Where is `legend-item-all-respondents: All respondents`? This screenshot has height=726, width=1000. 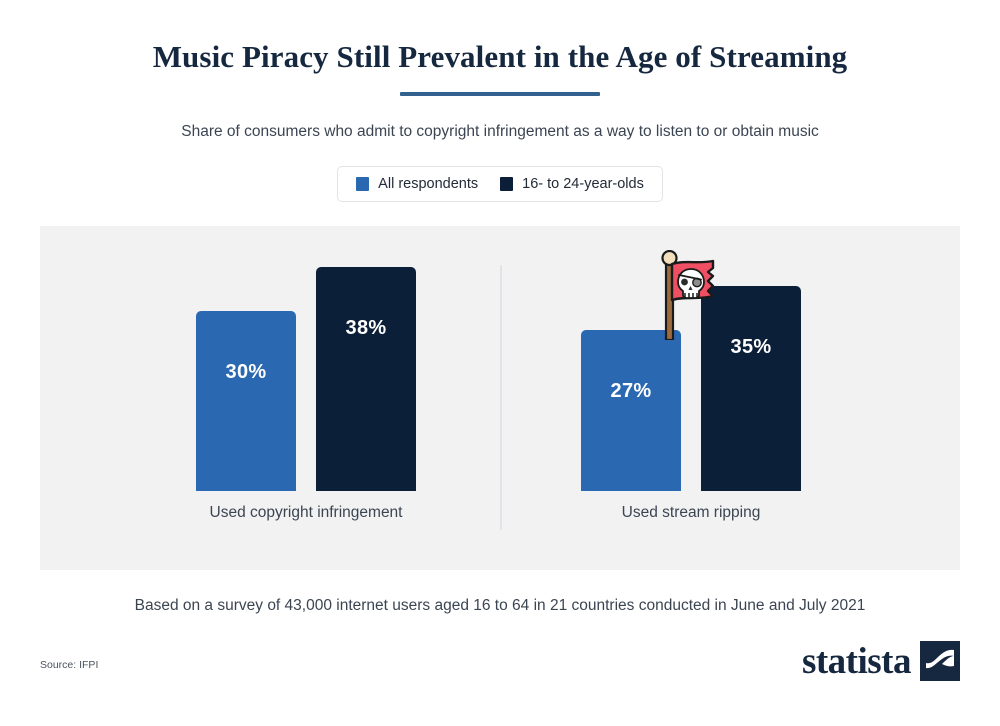
legend-item-all-respondents: All respondents is located at coordinates (417, 184).